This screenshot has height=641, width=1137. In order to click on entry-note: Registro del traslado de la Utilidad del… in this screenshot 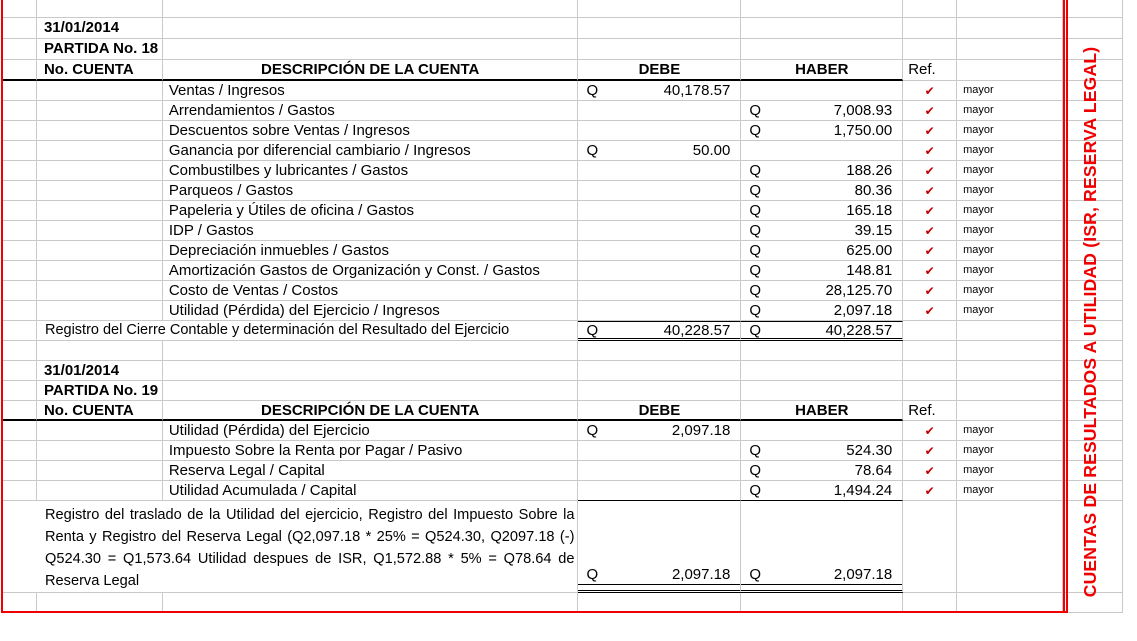, I will do `click(291, 547)`.